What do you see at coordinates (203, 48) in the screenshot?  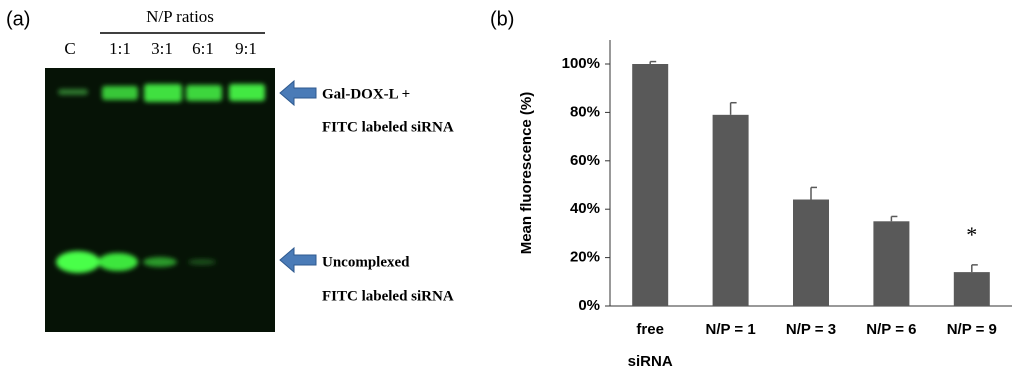 I see `lane-label: 6:1` at bounding box center [203, 48].